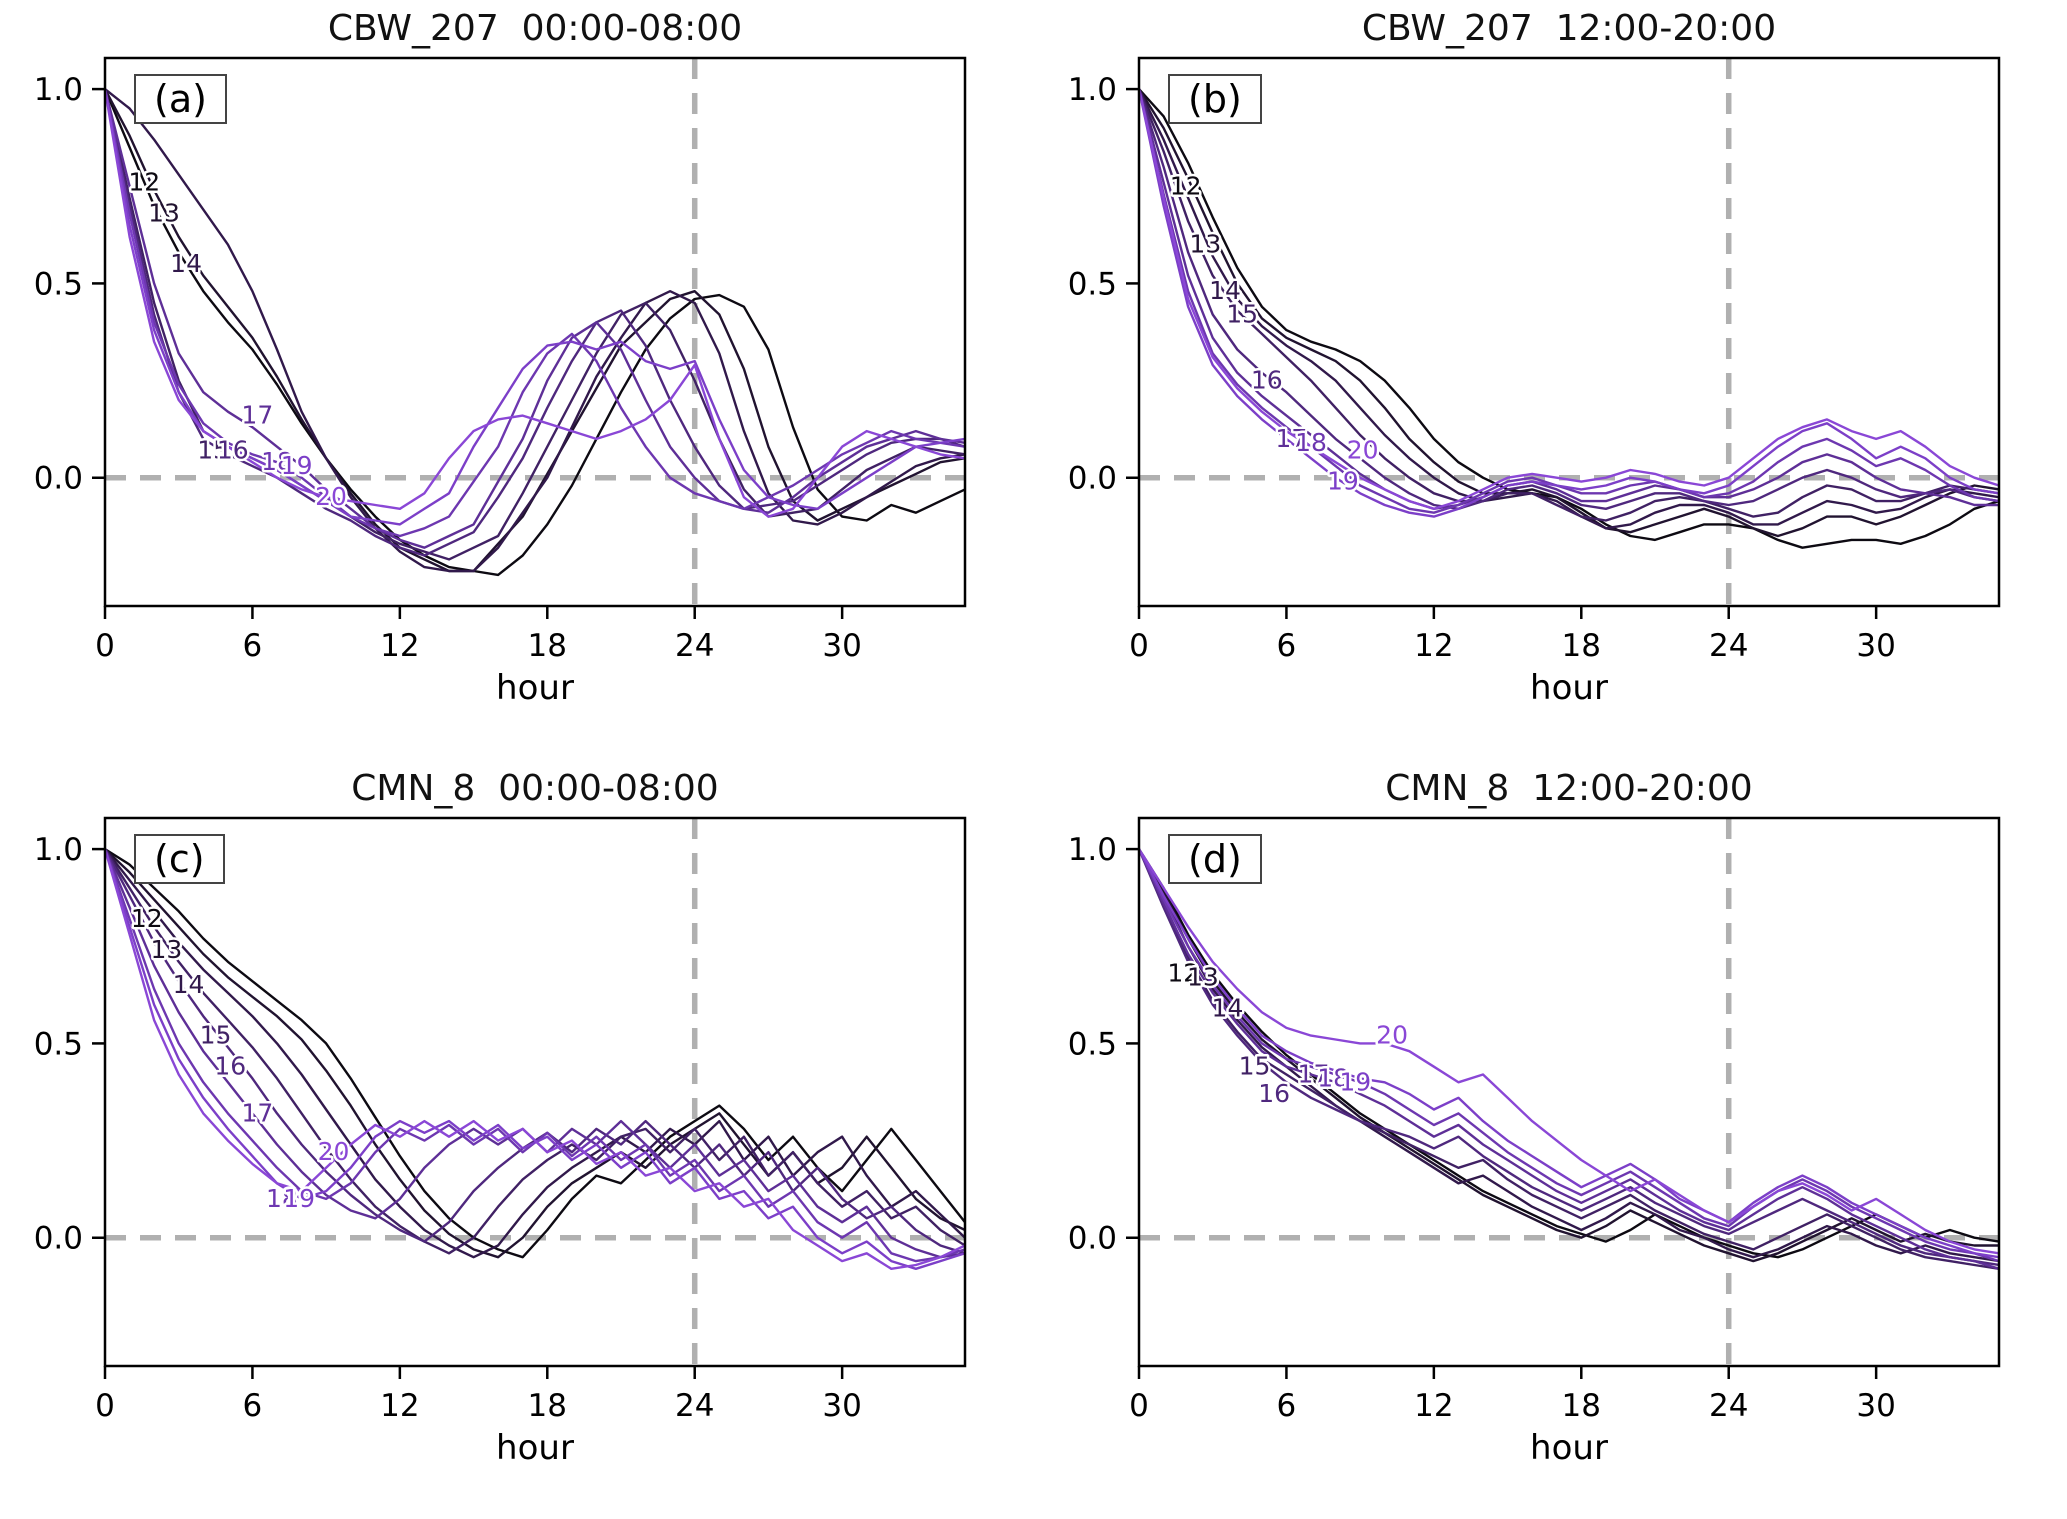 This screenshot has width=2067, height=1519. I want to click on subplot-c-x-axis-label: hour, so click(535, 1448).